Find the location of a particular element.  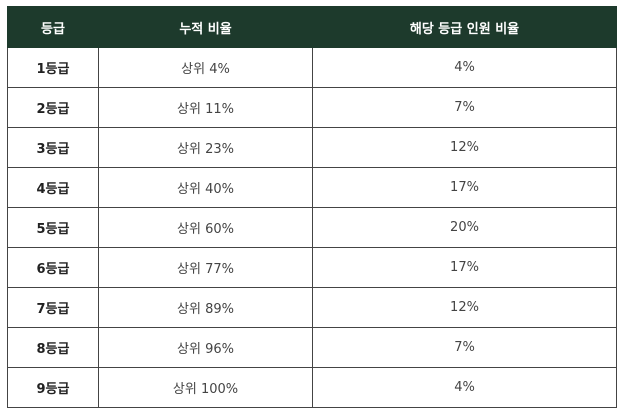

table-row: 2등급 상위 11% 7% is located at coordinates (312, 107).